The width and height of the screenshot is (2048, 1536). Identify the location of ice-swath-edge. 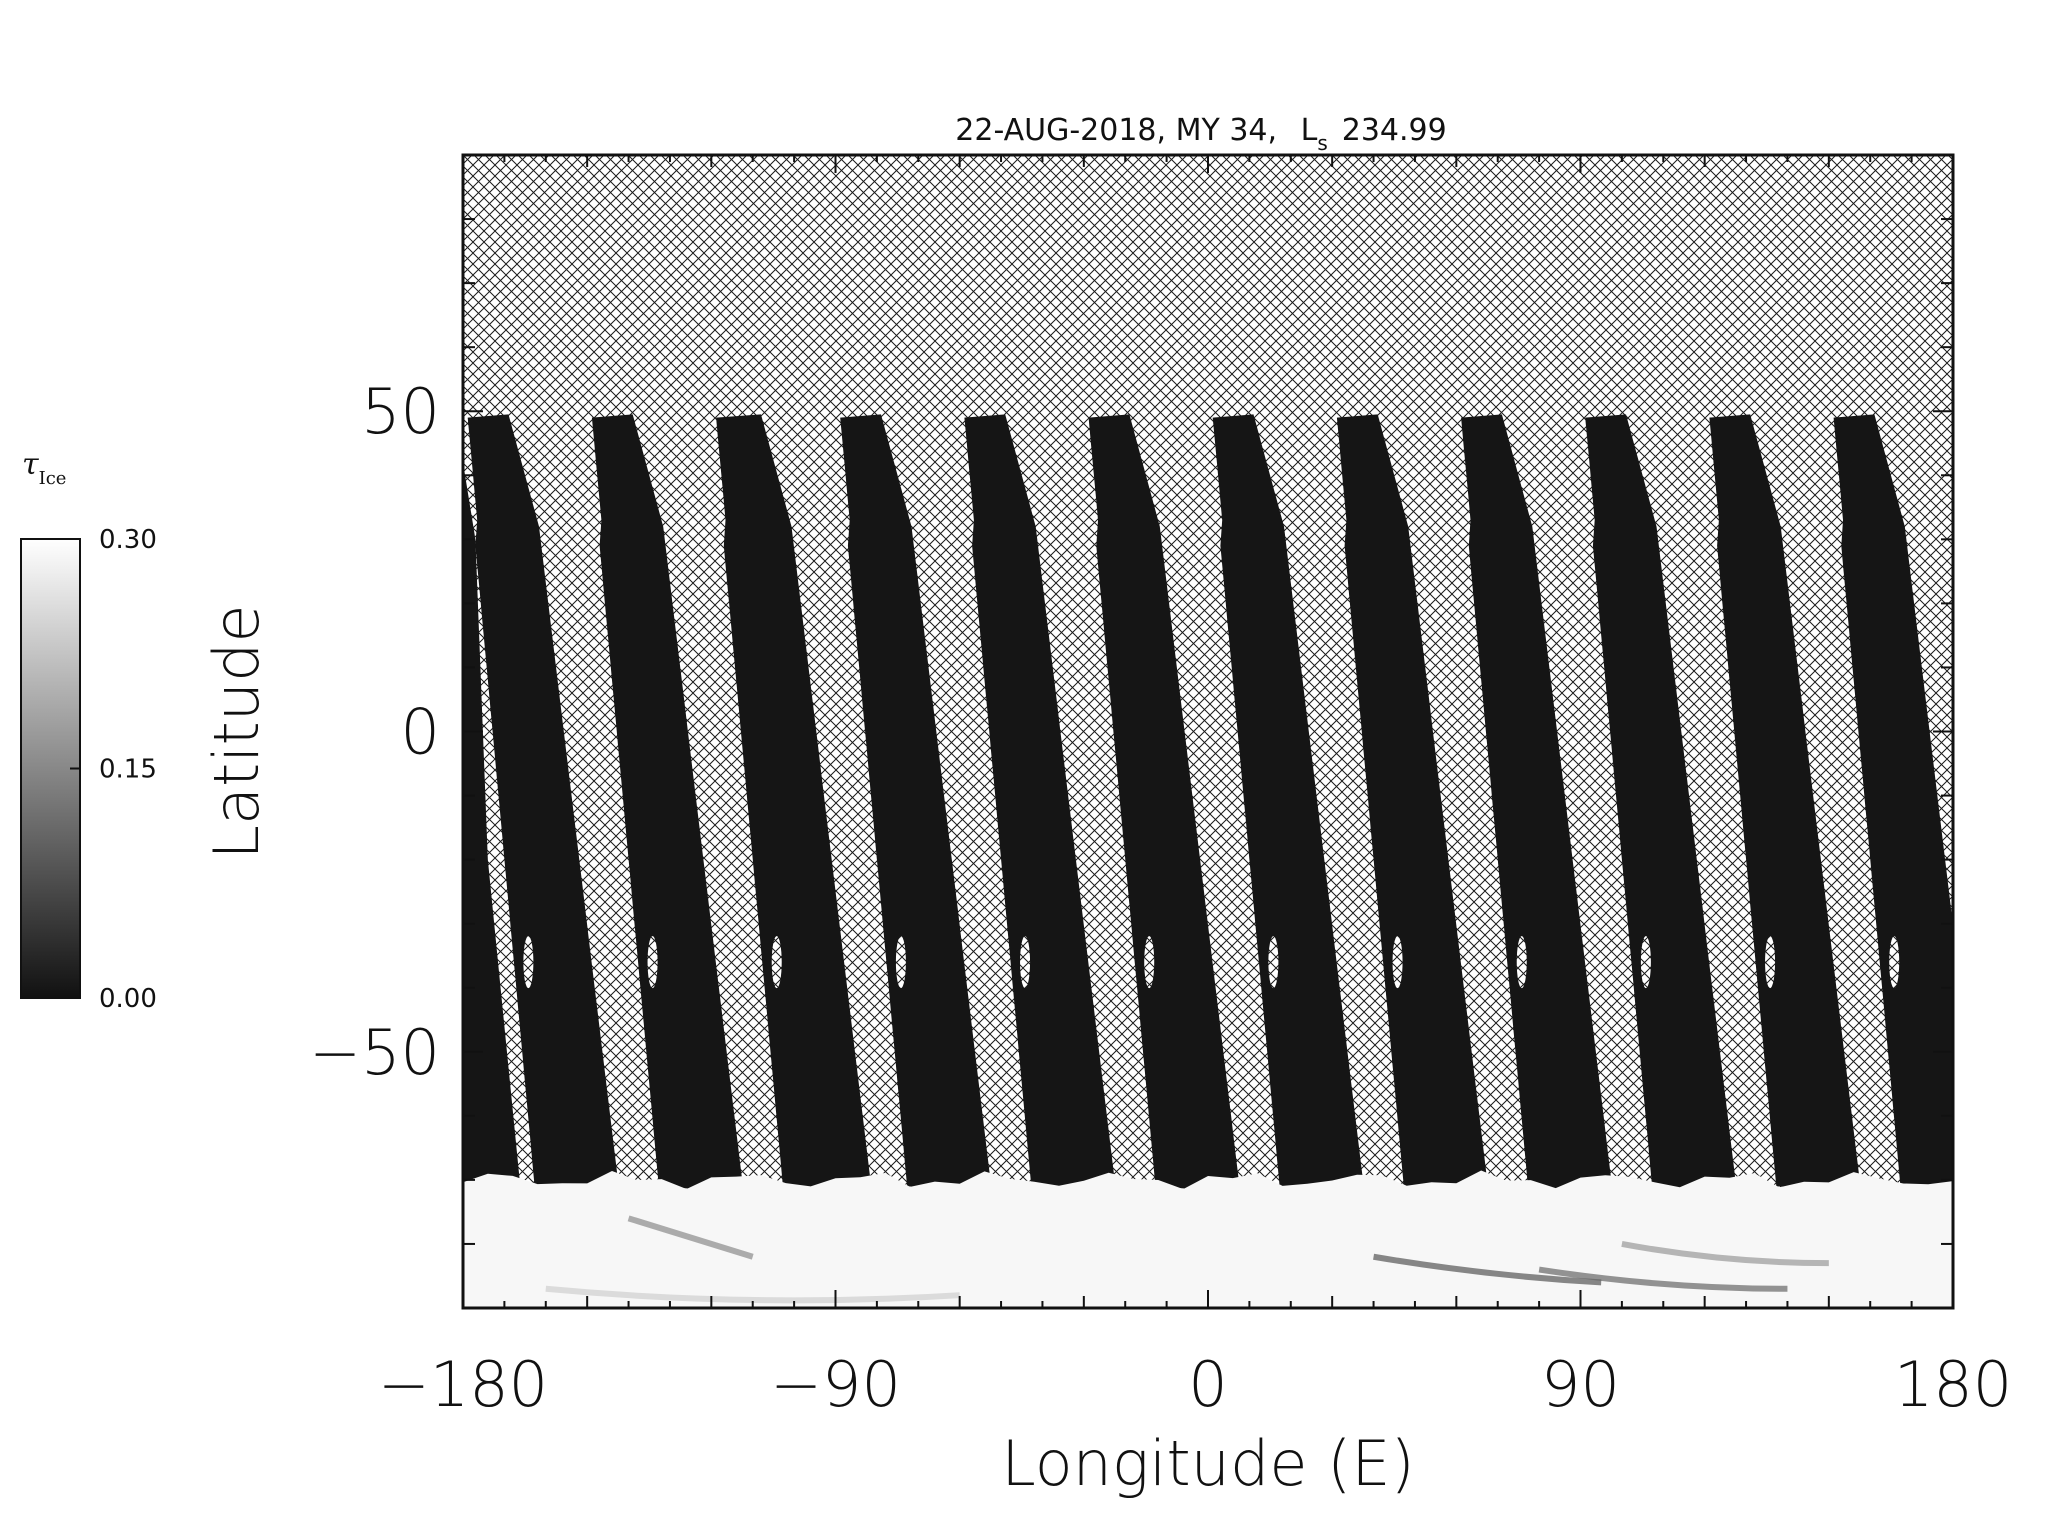
(492, 827).